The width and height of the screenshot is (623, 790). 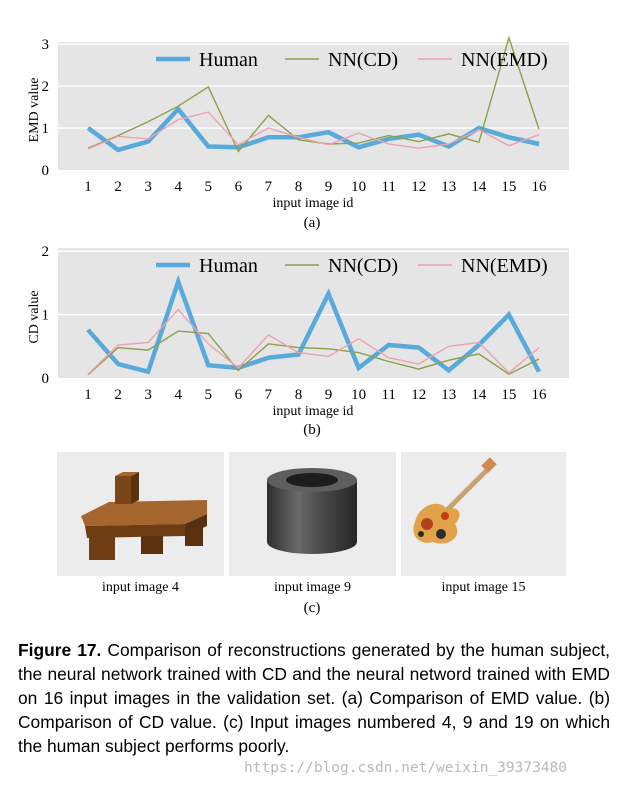 What do you see at coordinates (144, 516) in the screenshot?
I see `wooden-desk-icon` at bounding box center [144, 516].